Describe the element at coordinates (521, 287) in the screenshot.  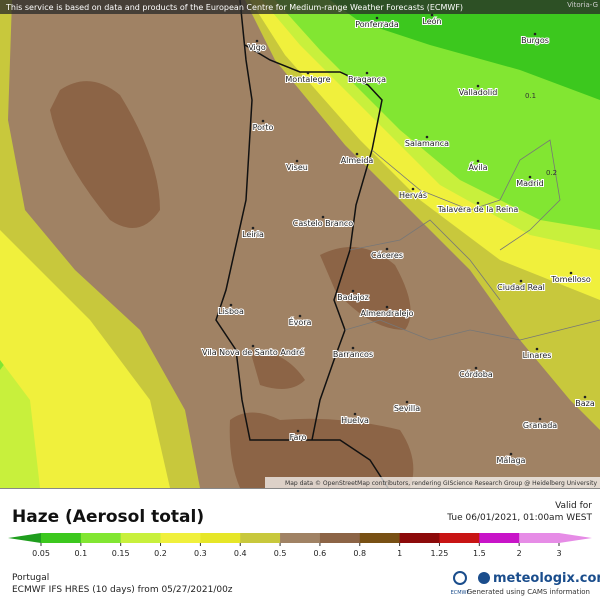
I see `city-label: Ciudad Real` at that location.